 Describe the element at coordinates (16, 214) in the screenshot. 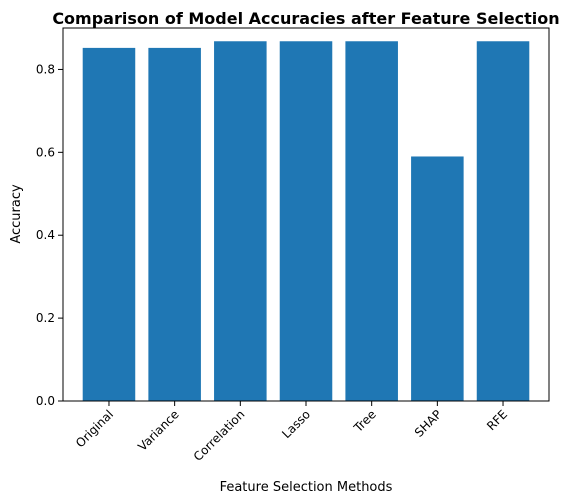

I see `y-axis-label: Accuracy` at that location.